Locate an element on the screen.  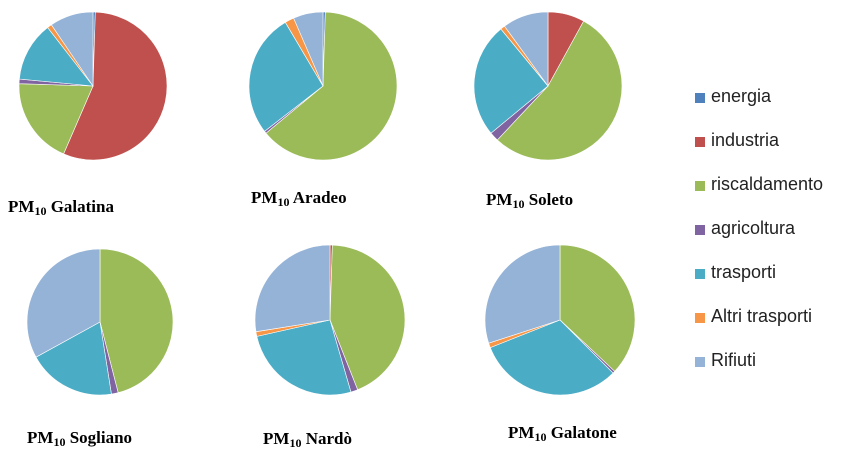
legend-item-trasporti: trasporti is located at coordinates (775, 281).